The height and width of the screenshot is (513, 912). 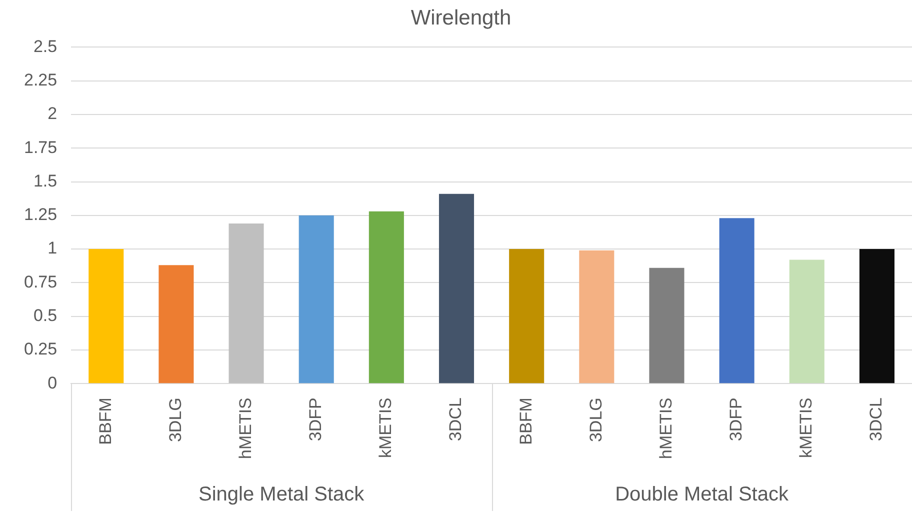 What do you see at coordinates (53, 248) in the screenshot?
I see `y-tick-label: 1` at bounding box center [53, 248].